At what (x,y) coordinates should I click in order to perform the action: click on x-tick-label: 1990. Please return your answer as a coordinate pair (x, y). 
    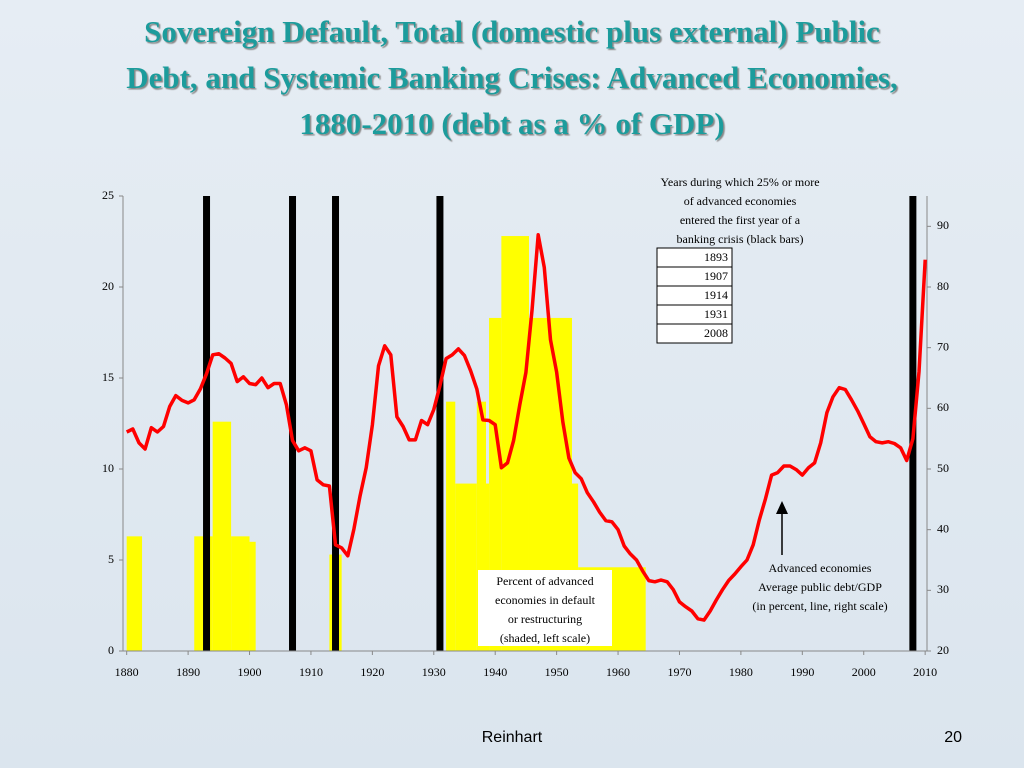
    Looking at the image, I should click on (802, 672).